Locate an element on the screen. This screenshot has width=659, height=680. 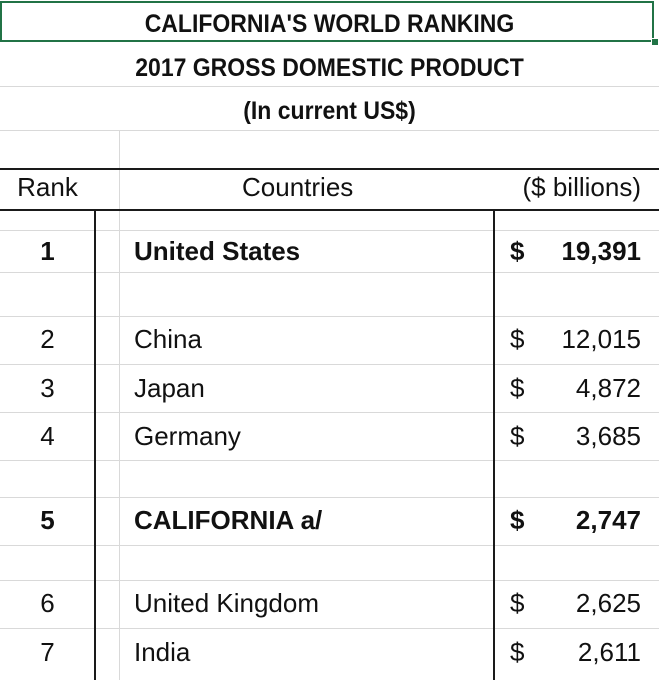
rank-cell: 1 is located at coordinates (47, 251).